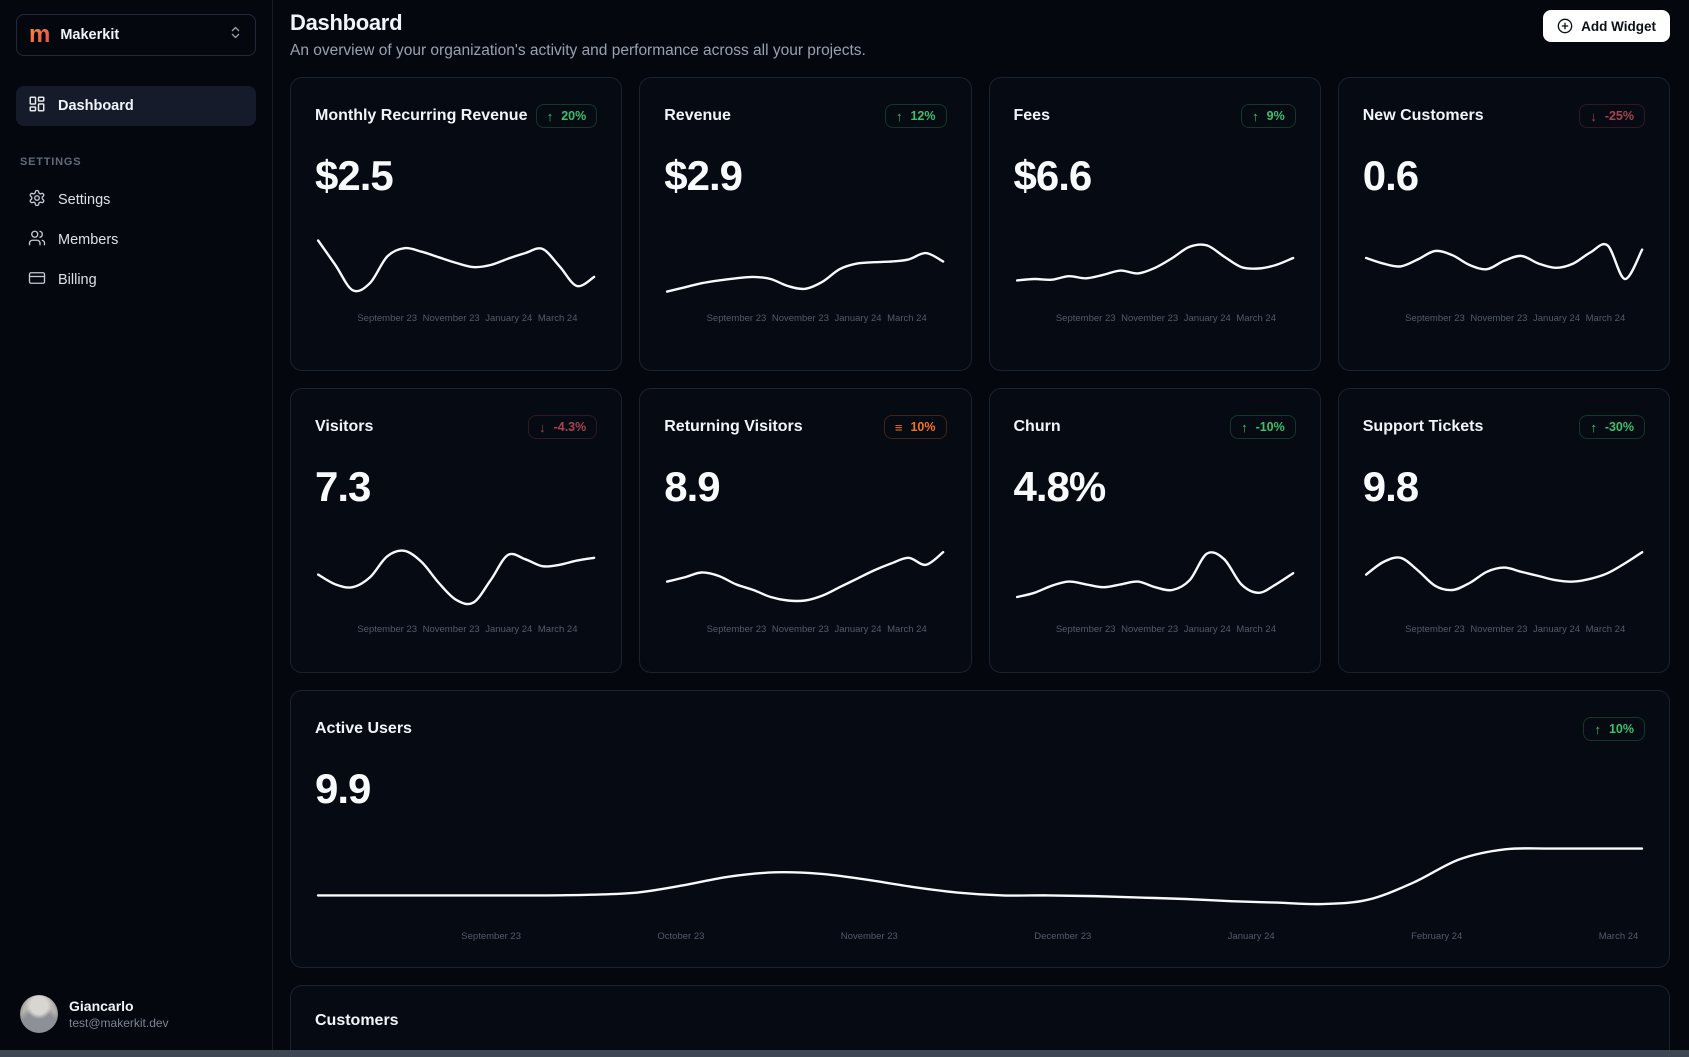 This screenshot has height=1057, width=1689. Describe the element at coordinates (1593, 116) in the screenshot. I see `trend-down-icon: ↓` at that location.